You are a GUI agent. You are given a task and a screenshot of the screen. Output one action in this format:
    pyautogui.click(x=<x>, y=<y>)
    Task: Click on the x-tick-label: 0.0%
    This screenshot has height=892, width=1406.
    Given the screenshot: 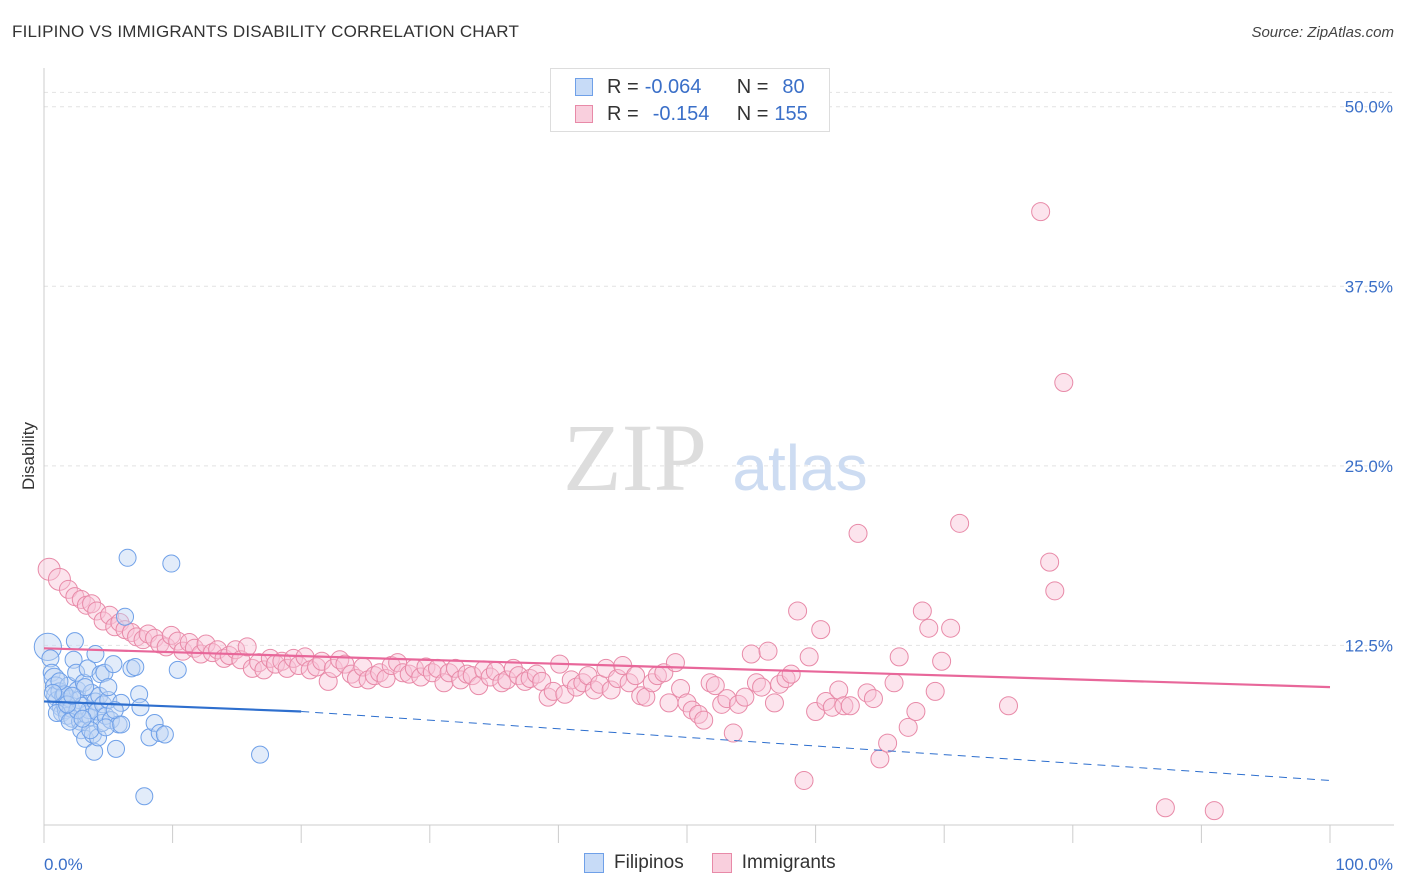 What is the action you would take?
    pyautogui.click(x=63, y=864)
    